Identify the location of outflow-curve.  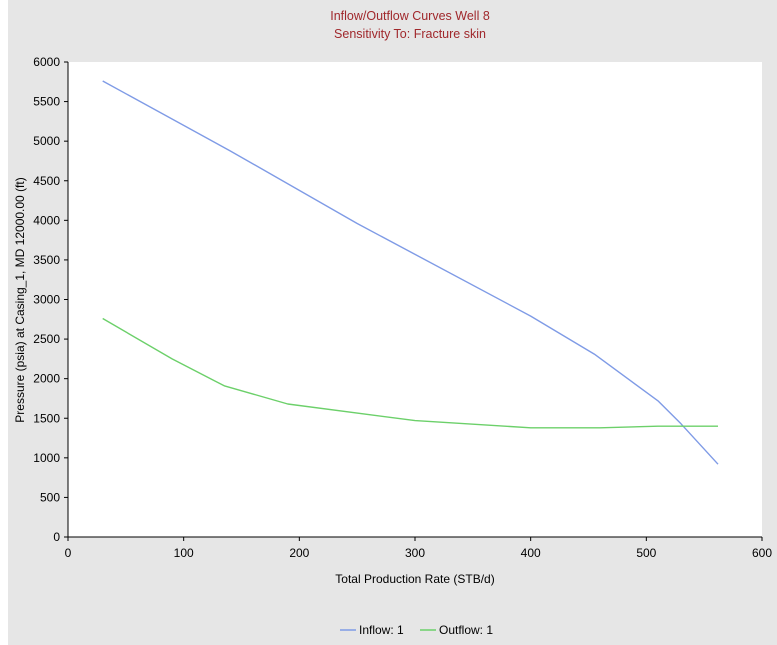
(410, 373).